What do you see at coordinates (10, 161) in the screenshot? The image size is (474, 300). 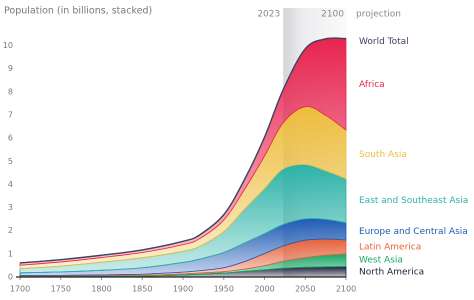 I see `y-tick-label: 5` at bounding box center [10, 161].